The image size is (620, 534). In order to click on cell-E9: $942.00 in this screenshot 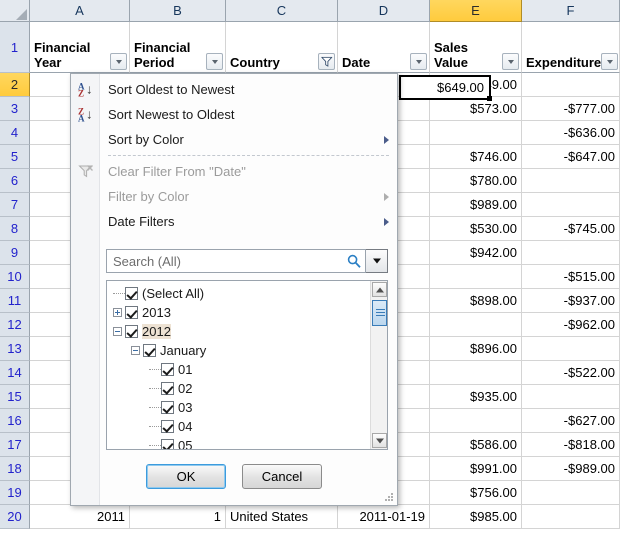, I will do `click(476, 253)`.